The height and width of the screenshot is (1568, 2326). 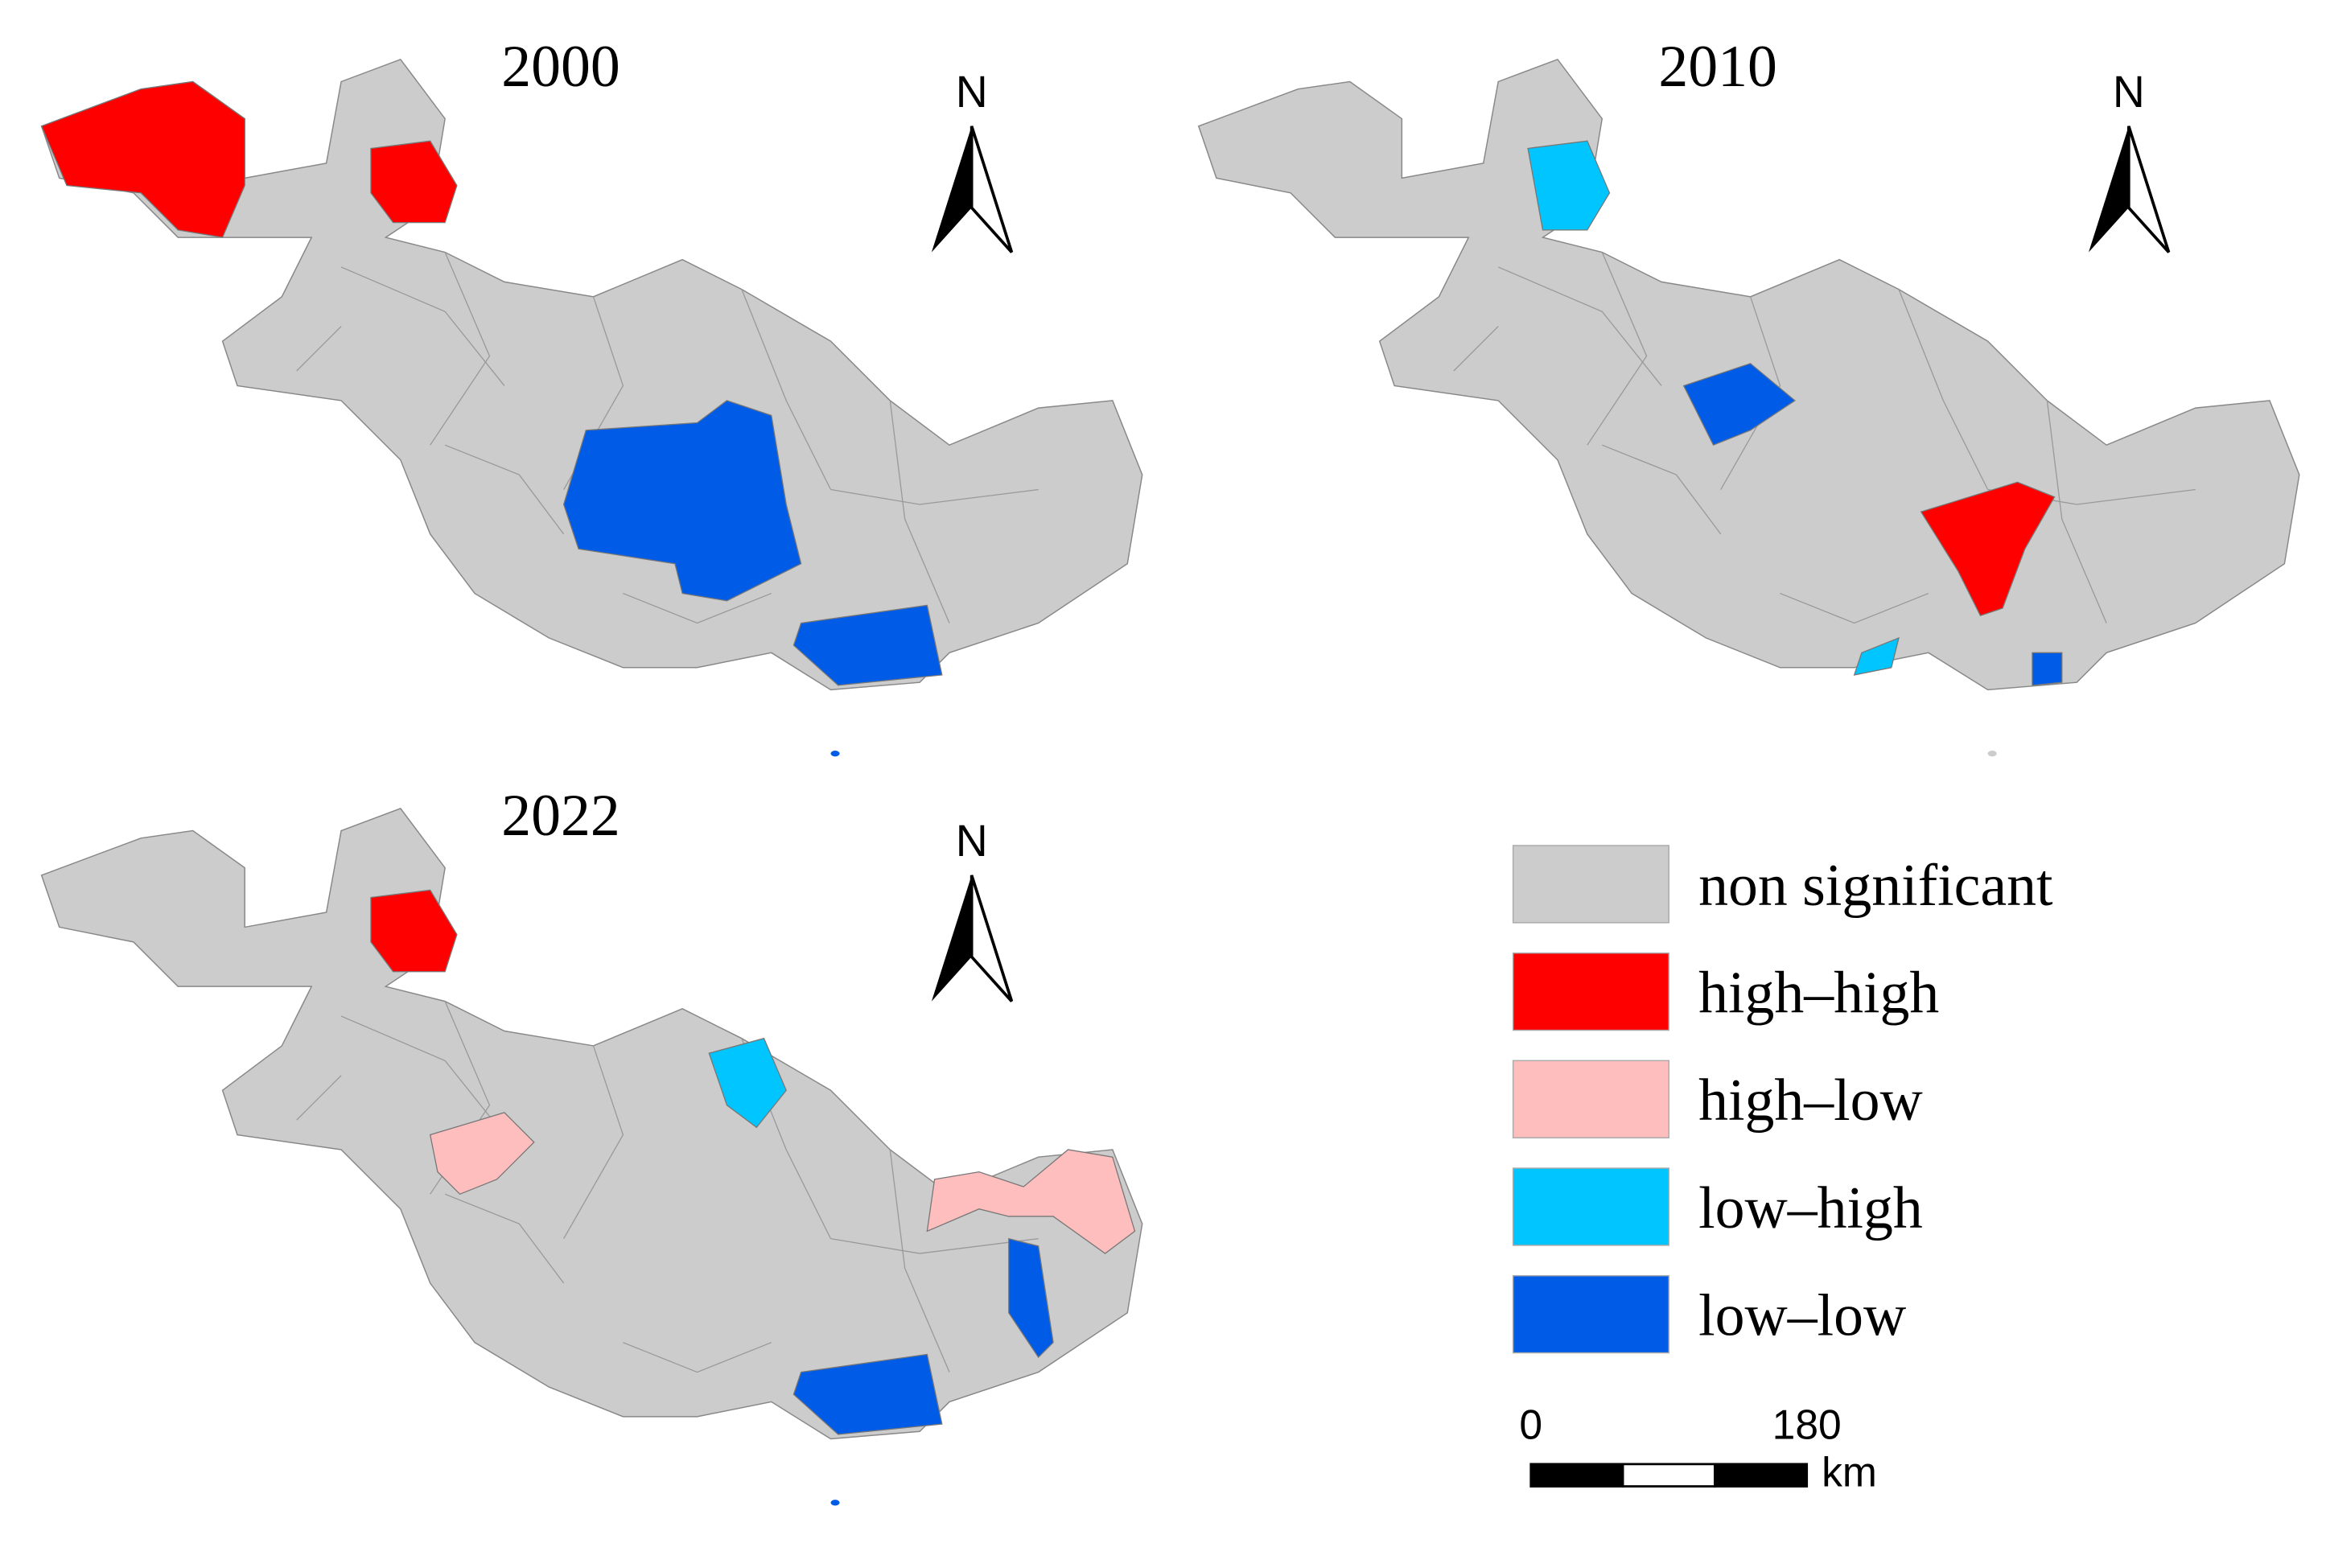 What do you see at coordinates (1807, 1424) in the screenshot?
I see `scale-label: 180` at bounding box center [1807, 1424].